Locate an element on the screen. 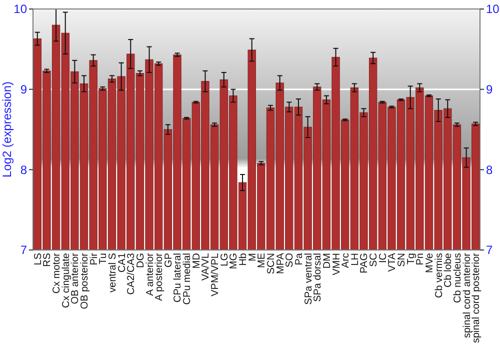  x-tick-label: DG is located at coordinates (140, 260).